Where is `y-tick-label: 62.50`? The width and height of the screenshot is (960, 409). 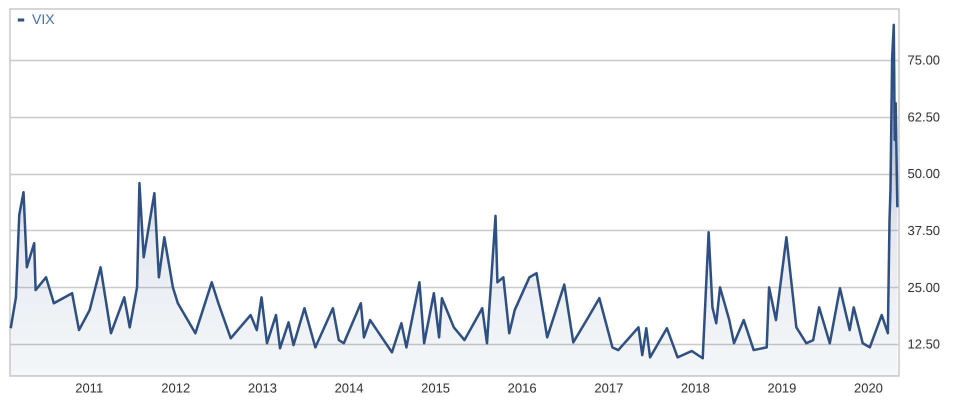
y-tick-label: 62.50 is located at coordinates (924, 116).